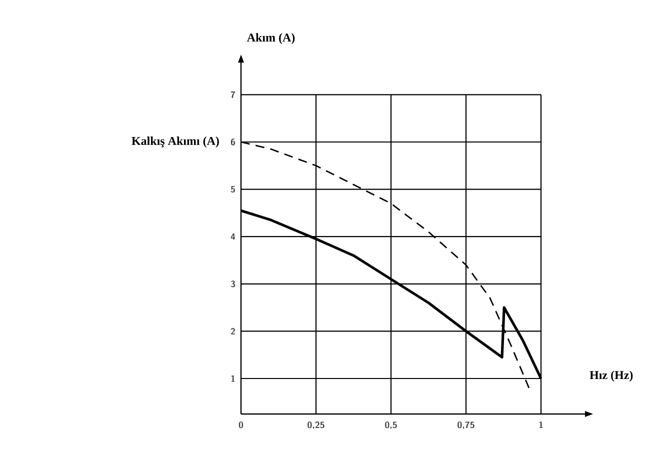 This screenshot has height=452, width=662. I want to click on y-tick-label: 1, so click(233, 378).